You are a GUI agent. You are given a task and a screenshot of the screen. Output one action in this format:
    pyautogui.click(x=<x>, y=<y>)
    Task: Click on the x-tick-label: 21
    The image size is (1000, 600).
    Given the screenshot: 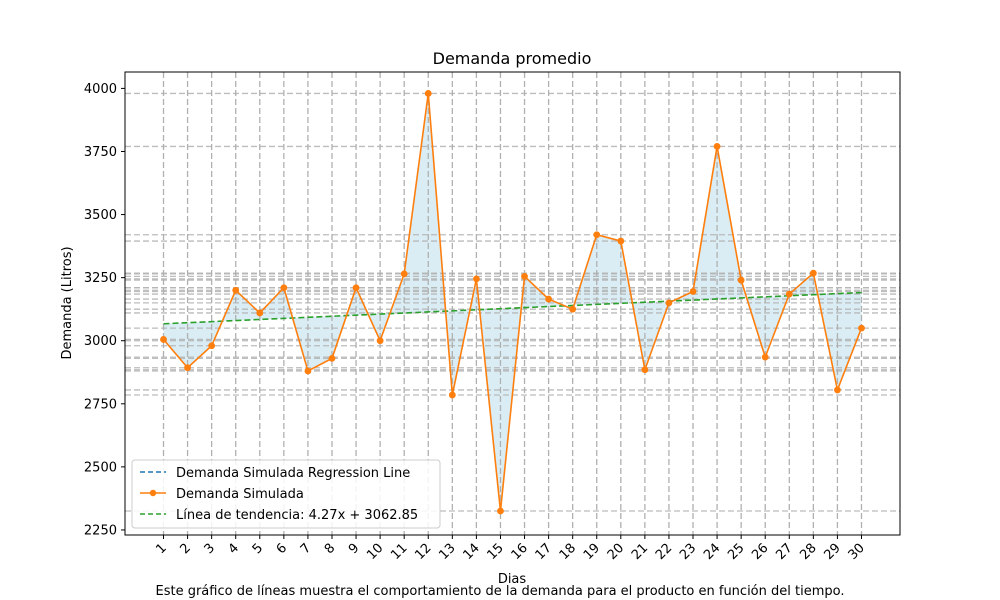 What is the action you would take?
    pyautogui.click(x=640, y=552)
    